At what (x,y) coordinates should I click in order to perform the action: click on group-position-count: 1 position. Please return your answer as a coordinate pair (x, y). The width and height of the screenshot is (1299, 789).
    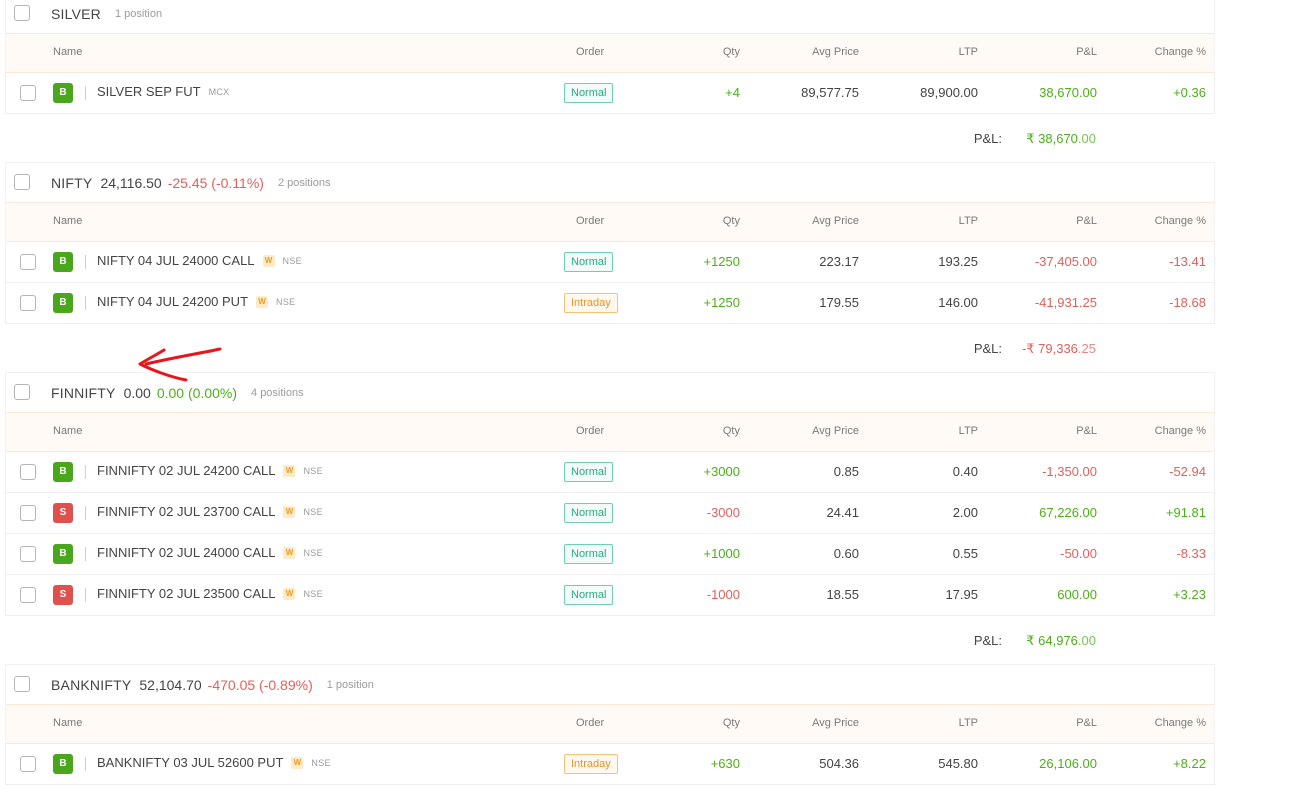
    Looking at the image, I should click on (138, 14).